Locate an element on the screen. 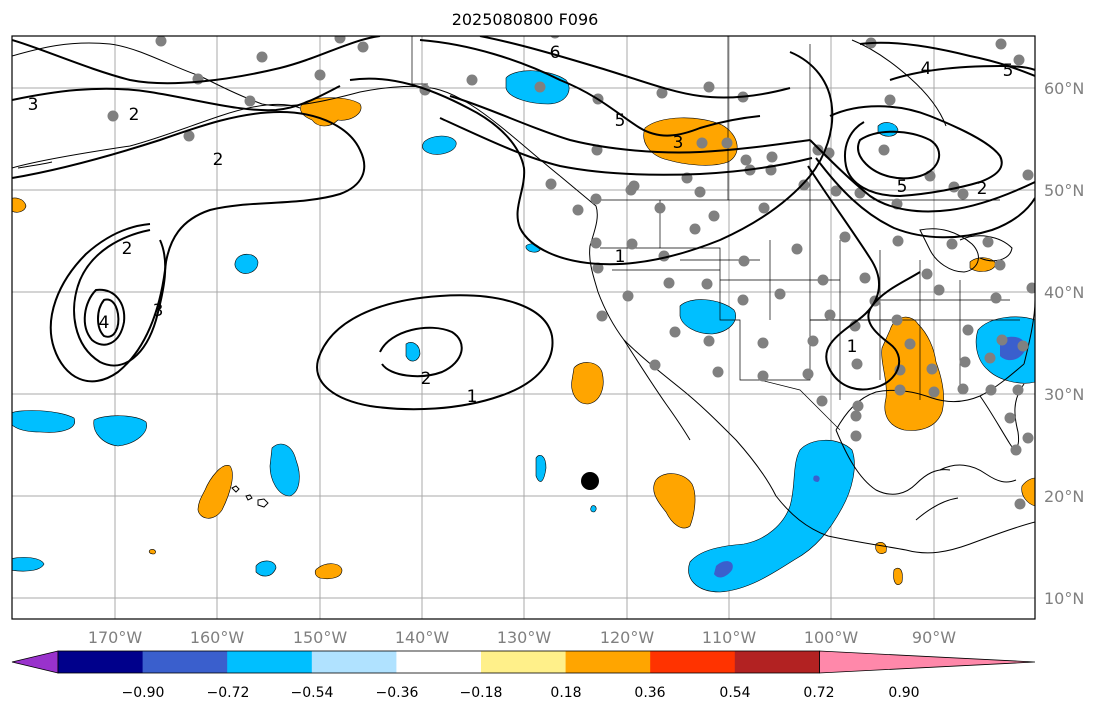  colorbar-tick-label: 0.90 is located at coordinates (903, 693).